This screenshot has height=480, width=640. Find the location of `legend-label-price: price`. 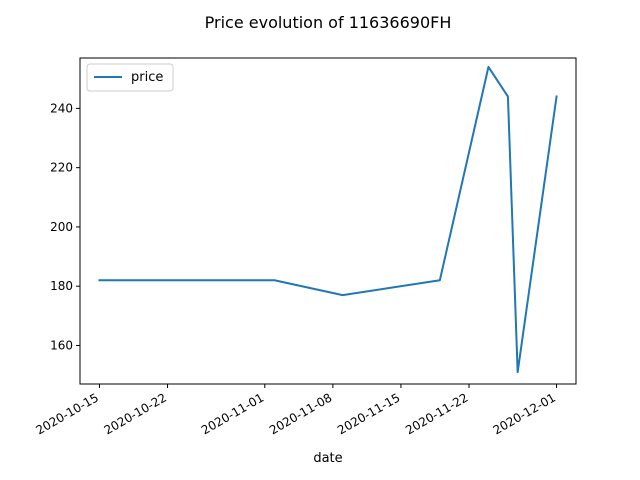

legend-label-price: price is located at coordinates (147, 77).